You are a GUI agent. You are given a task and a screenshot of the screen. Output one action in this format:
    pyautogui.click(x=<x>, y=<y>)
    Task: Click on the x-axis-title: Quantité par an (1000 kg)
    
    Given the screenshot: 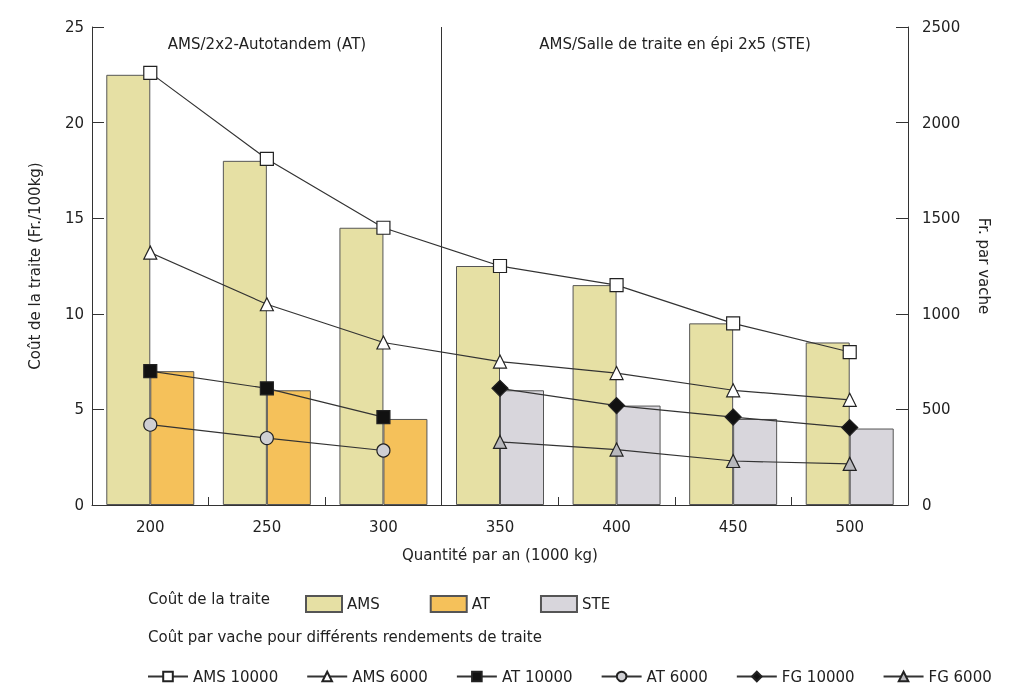 What is the action you would take?
    pyautogui.click(x=500, y=554)
    